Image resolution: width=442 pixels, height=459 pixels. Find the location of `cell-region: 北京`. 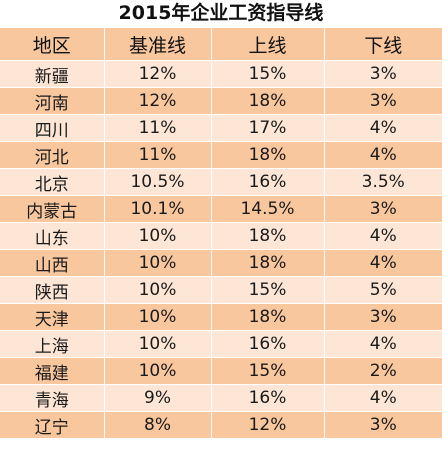

cell-region: 北京 is located at coordinates (52, 182).